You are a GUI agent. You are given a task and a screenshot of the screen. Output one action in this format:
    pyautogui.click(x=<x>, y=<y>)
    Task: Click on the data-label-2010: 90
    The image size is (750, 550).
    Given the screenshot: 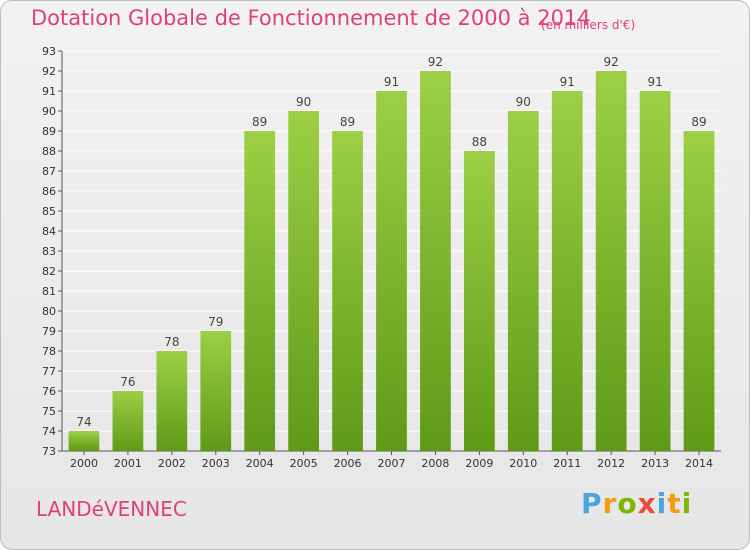 What is the action you would take?
    pyautogui.click(x=523, y=102)
    